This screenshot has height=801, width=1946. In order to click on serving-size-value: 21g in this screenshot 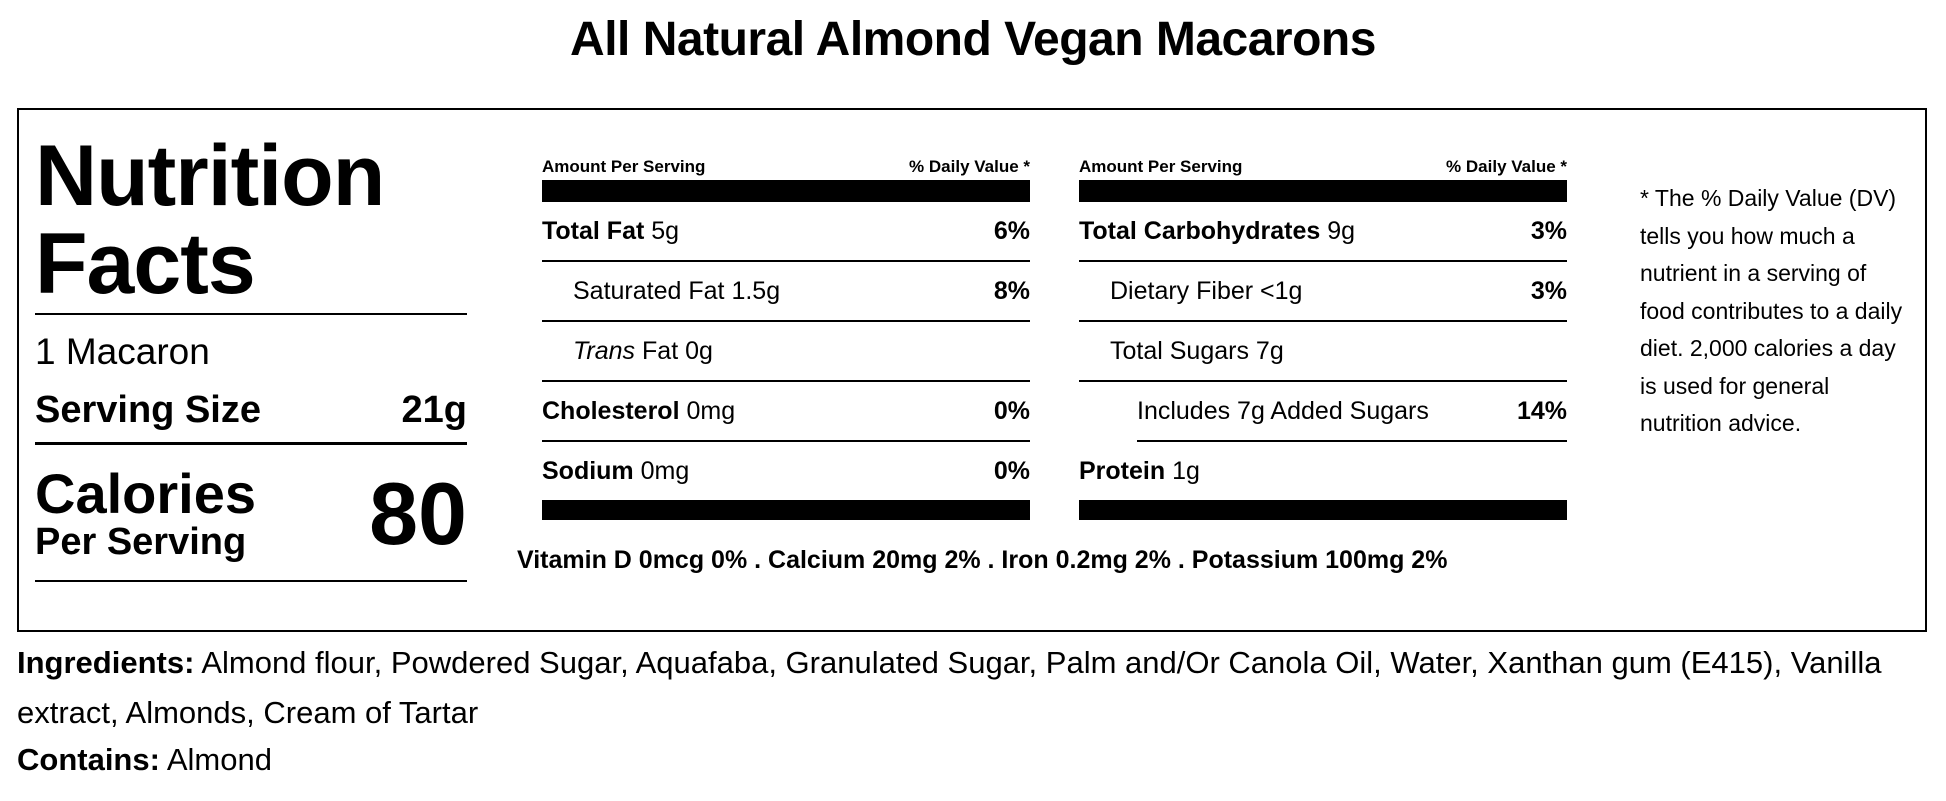, I will do `click(434, 410)`.